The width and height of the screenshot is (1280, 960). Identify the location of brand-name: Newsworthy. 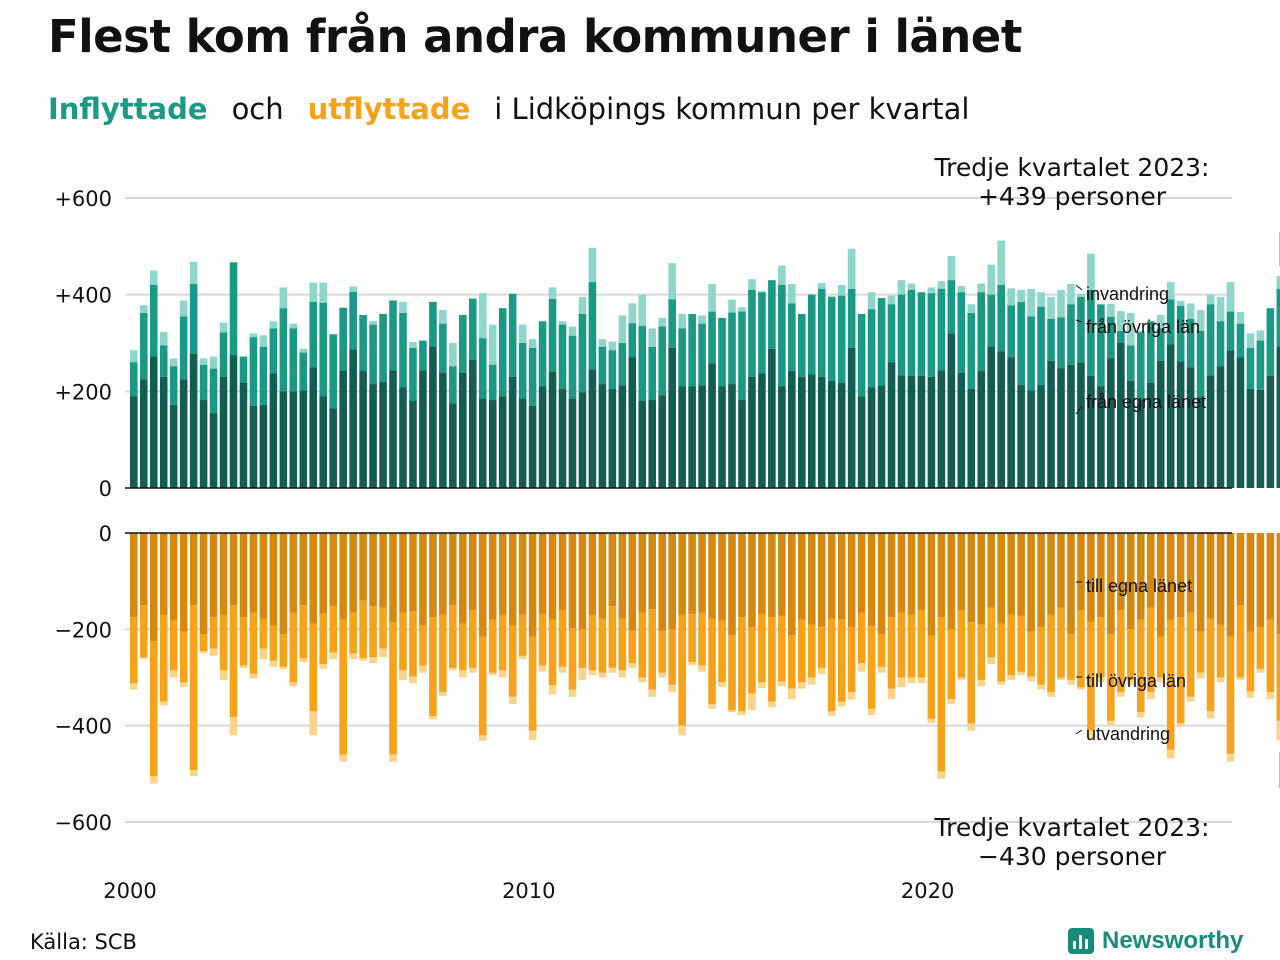
(1173, 940).